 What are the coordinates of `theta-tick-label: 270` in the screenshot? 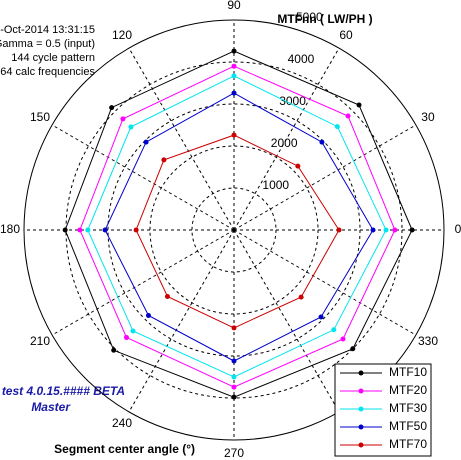 It's located at (234, 453).